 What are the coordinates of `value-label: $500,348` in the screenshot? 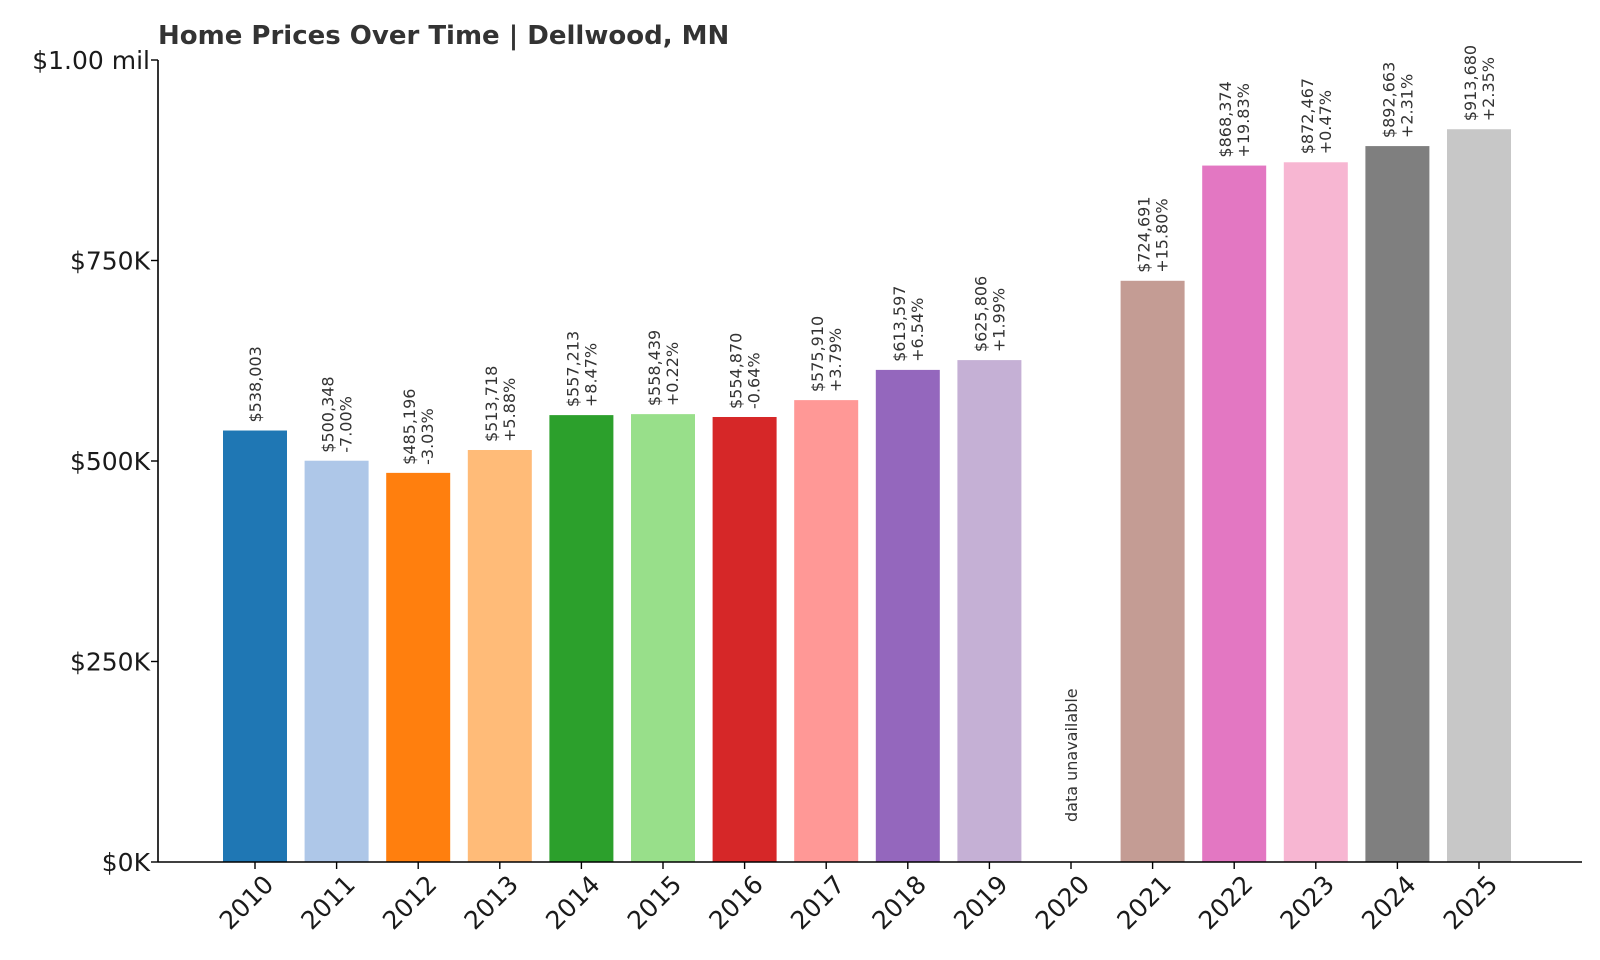 It's located at (328, 414).